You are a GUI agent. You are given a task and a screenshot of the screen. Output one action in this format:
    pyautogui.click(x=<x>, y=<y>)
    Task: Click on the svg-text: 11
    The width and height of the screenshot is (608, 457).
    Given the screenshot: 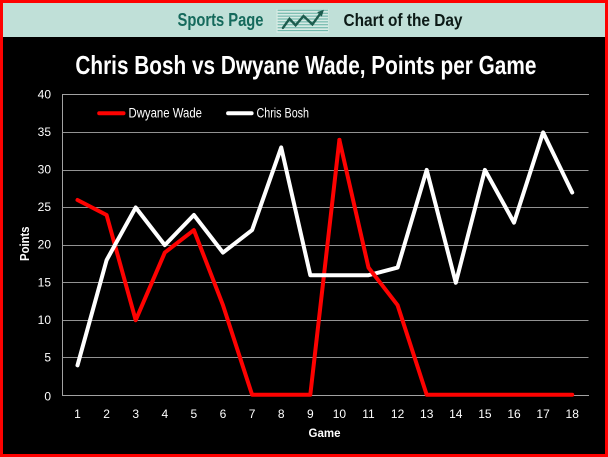 What is the action you would take?
    pyautogui.click(x=368, y=414)
    